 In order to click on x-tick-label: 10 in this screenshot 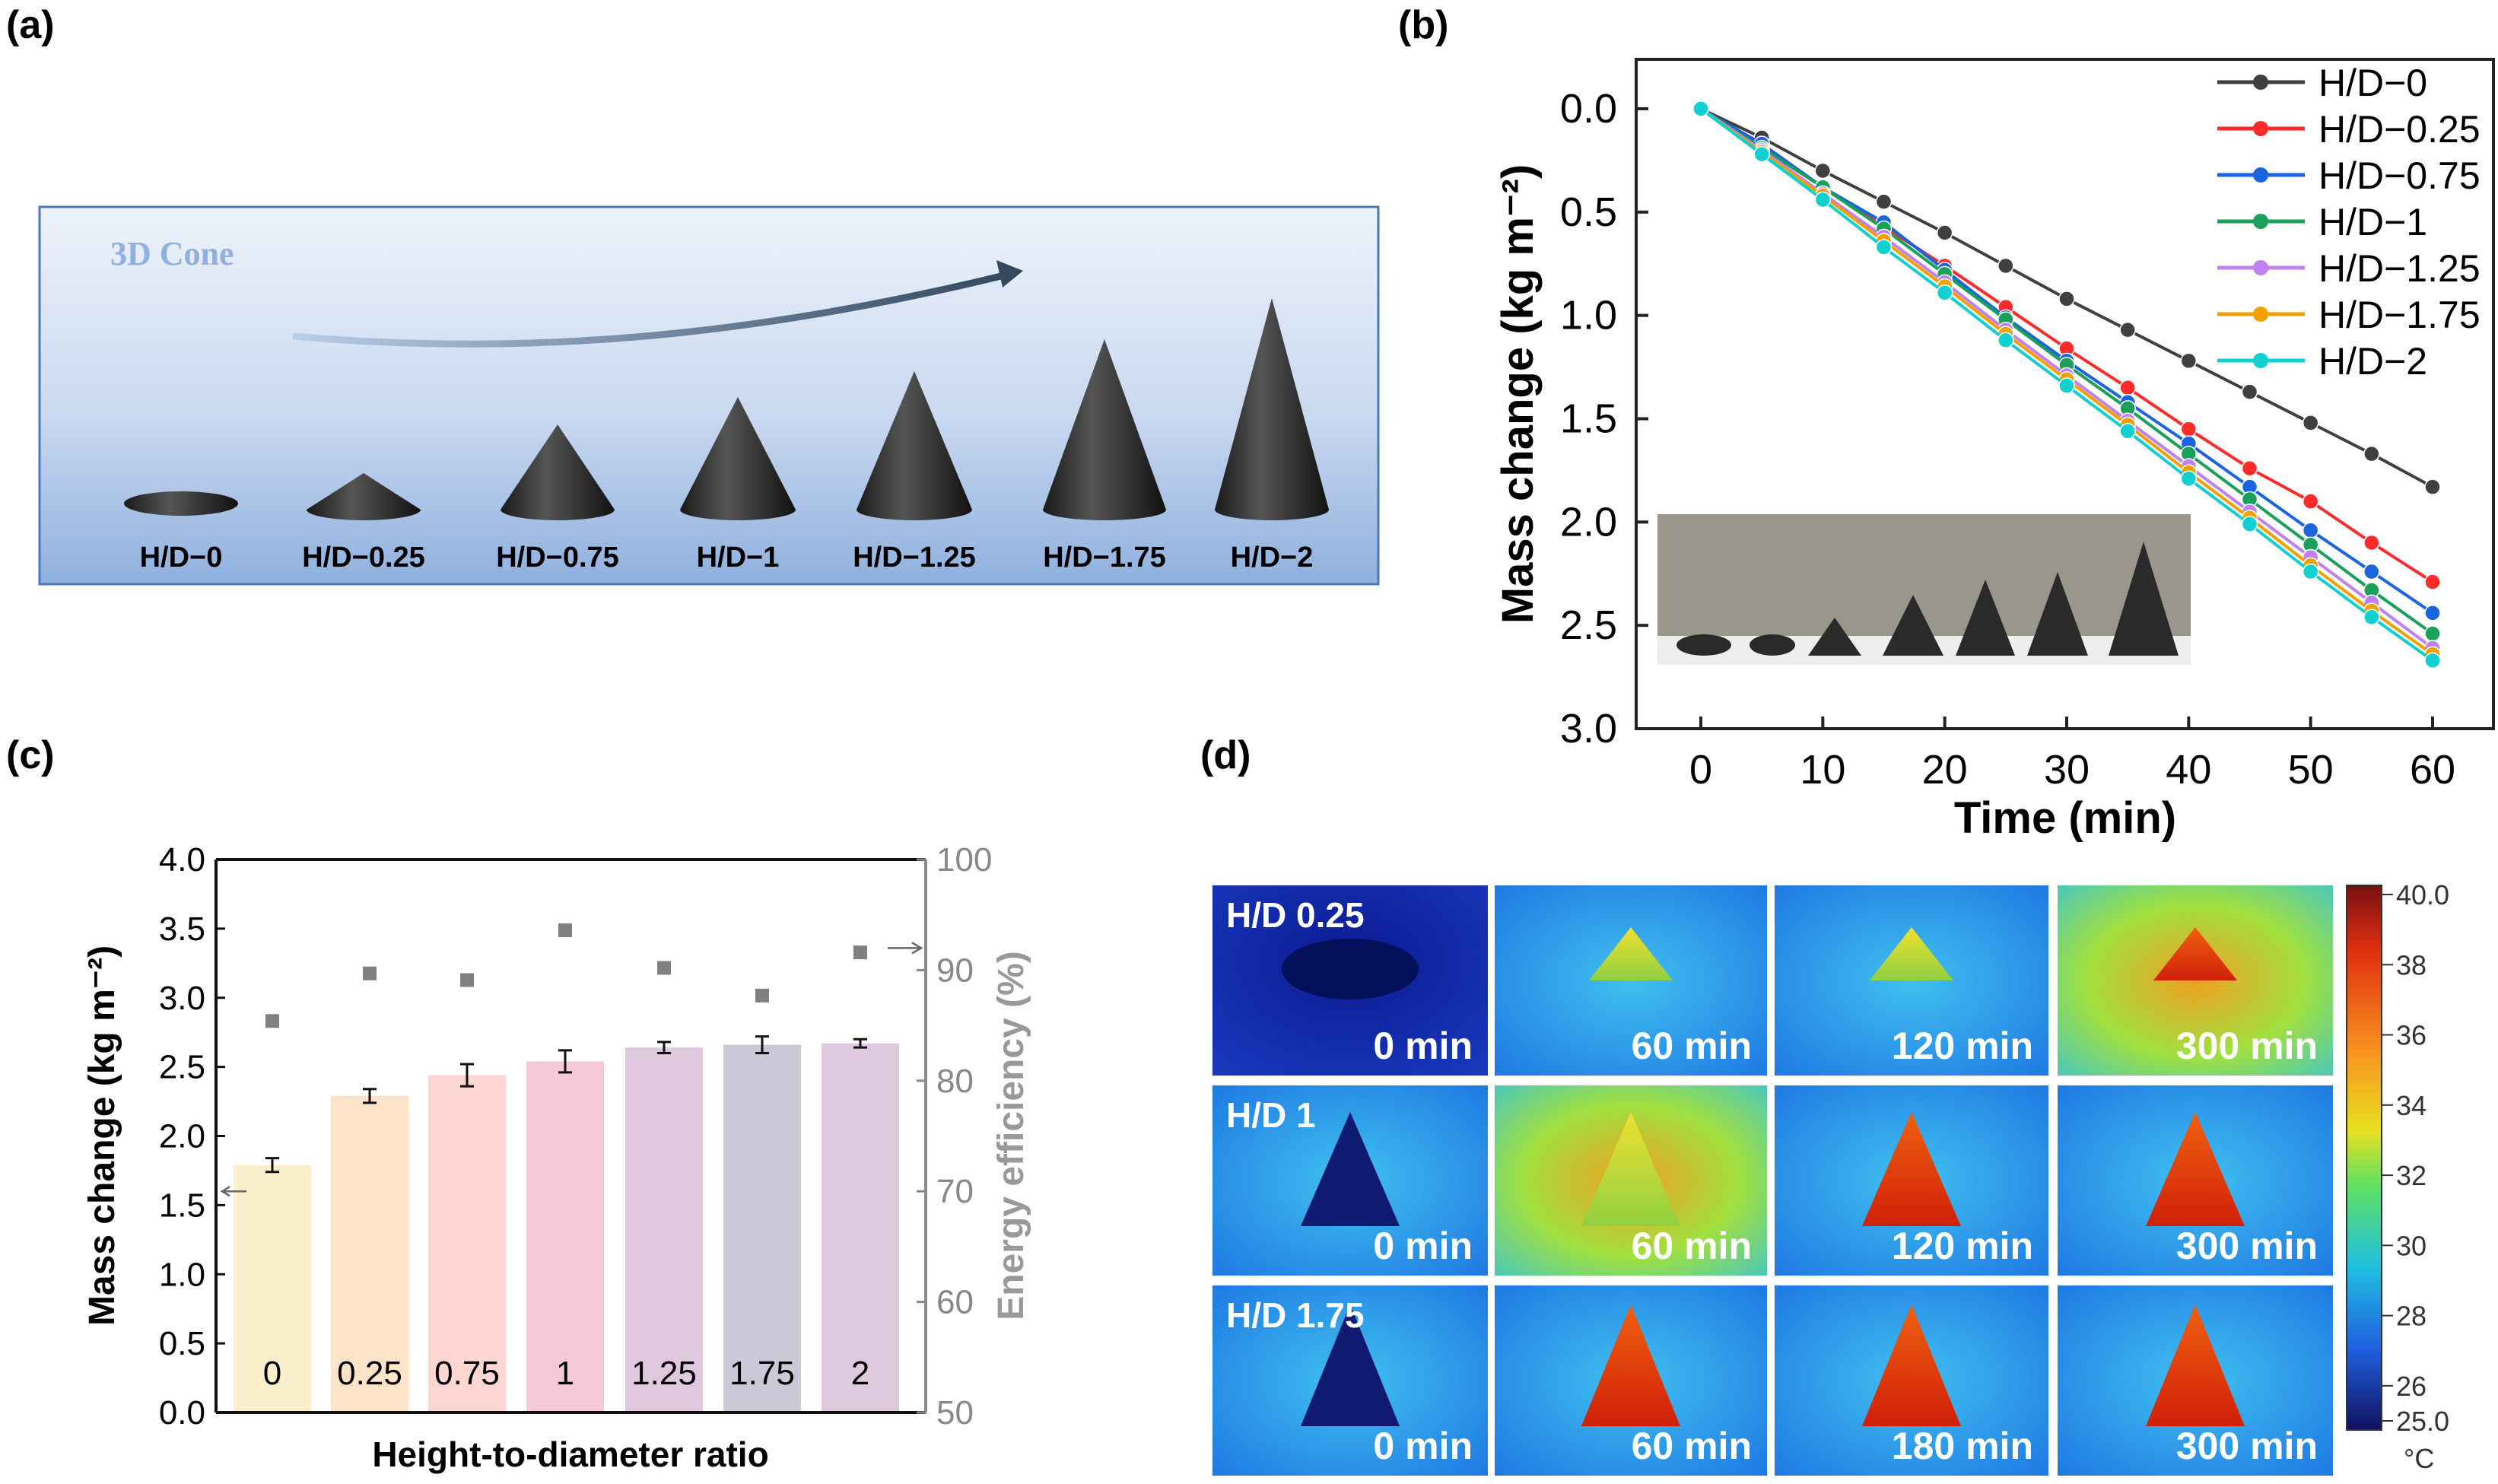, I will do `click(1822, 770)`.